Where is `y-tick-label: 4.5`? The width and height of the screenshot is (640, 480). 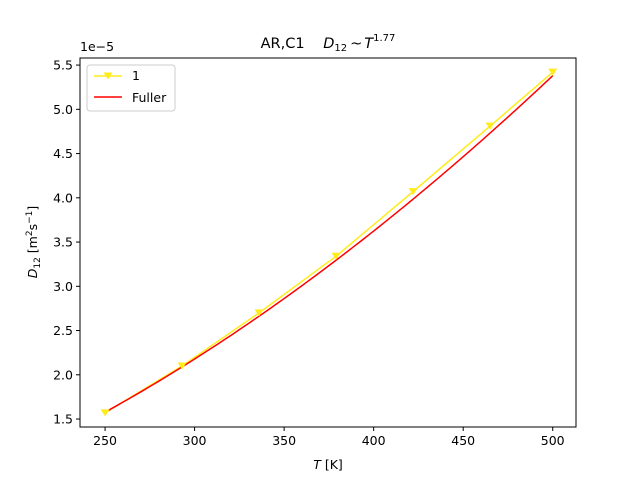
y-tick-label: 4.5 is located at coordinates (63, 153).